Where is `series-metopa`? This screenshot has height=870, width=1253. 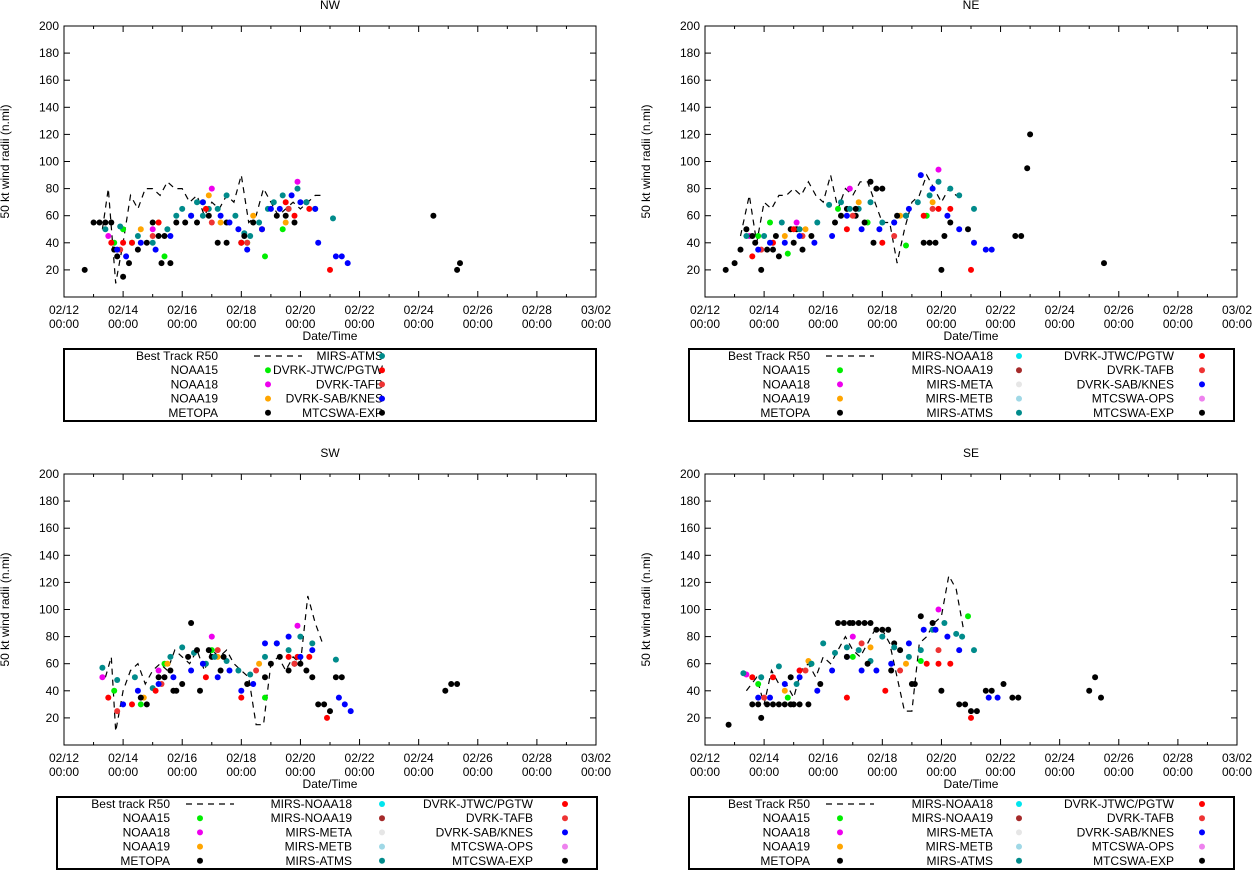
series-metopa is located at coordinates (272, 239).